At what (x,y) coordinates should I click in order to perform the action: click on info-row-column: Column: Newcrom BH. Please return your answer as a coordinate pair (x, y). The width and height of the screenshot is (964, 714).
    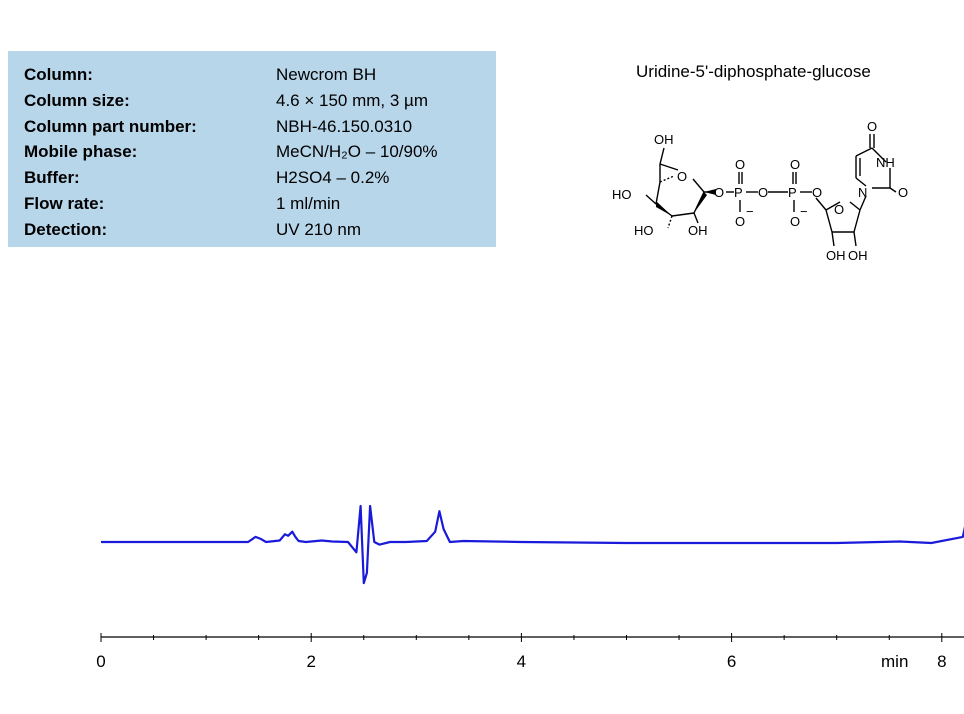
    Looking at the image, I should click on (260, 75).